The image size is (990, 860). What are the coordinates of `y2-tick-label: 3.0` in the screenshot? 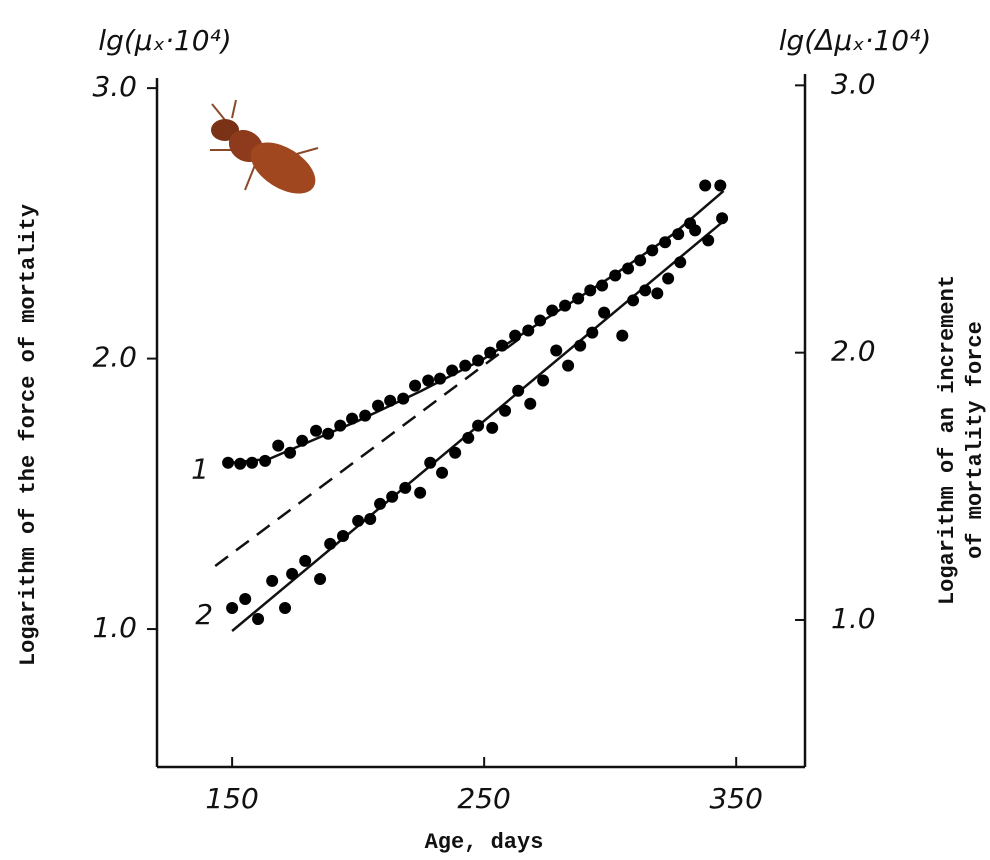 It's located at (853, 83).